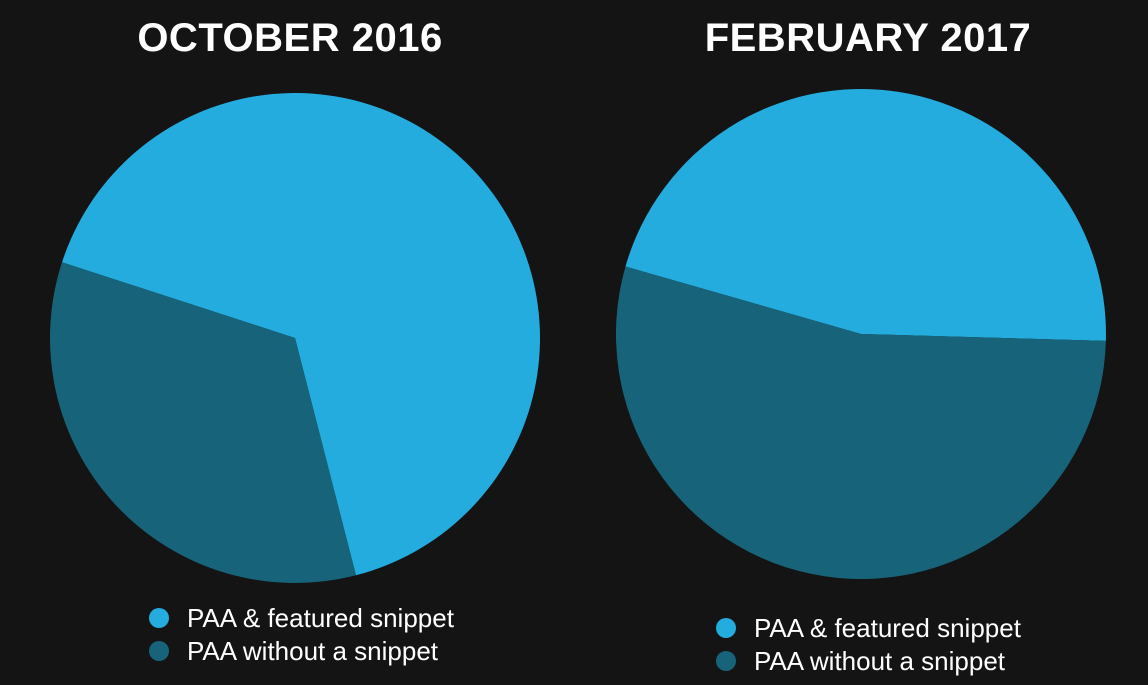 The width and height of the screenshot is (1148, 685). Describe the element at coordinates (290, 38) in the screenshot. I see `chart-title-october-2016: OCTOBER 2016` at that location.